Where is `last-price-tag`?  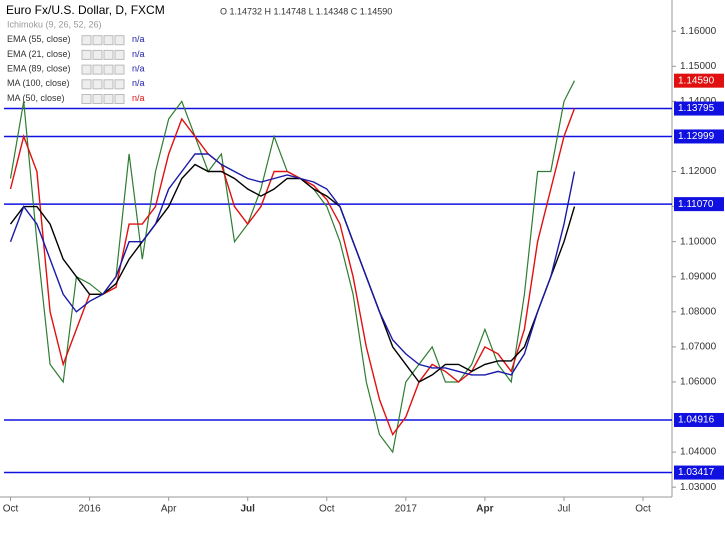 last-price-tag is located at coordinates (699, 80).